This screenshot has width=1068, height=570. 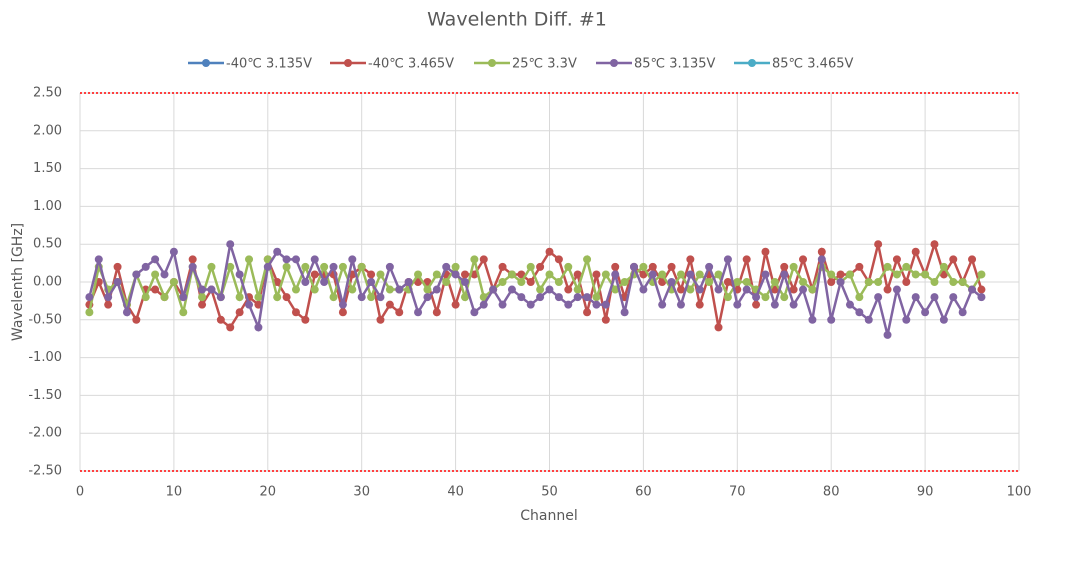 I want to click on x-tick-label: 20, so click(x=268, y=492).